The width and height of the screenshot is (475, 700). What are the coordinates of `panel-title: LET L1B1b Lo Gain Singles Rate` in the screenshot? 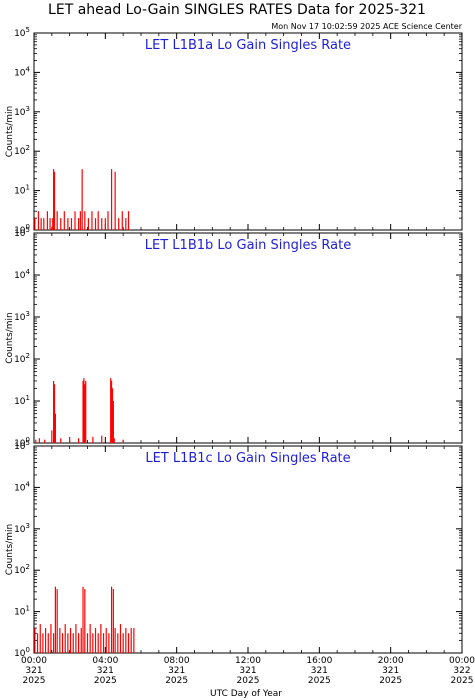 It's located at (248, 245).